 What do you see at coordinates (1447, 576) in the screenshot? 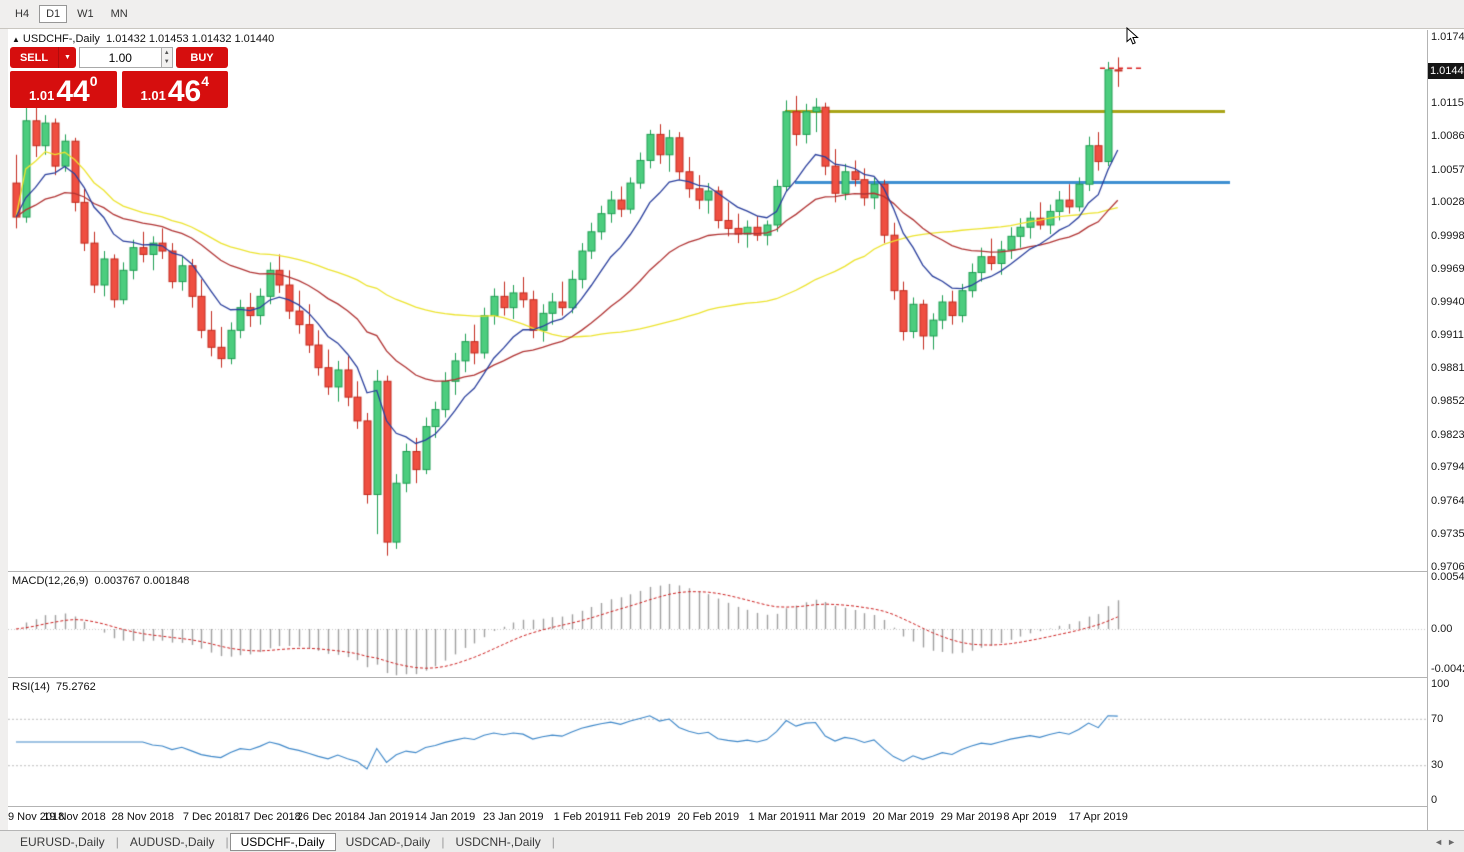
I see `macd-scale-label: 0.005439` at bounding box center [1447, 576].